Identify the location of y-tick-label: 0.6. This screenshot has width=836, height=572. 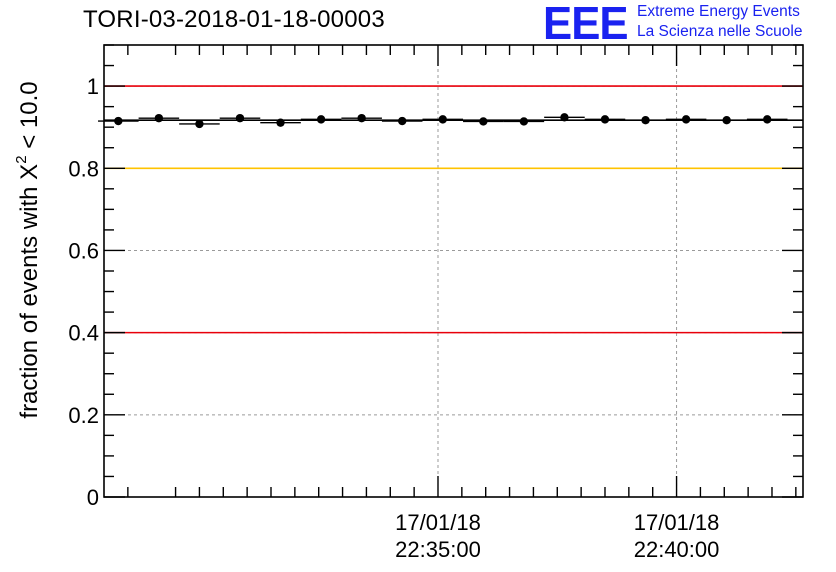
(83, 250).